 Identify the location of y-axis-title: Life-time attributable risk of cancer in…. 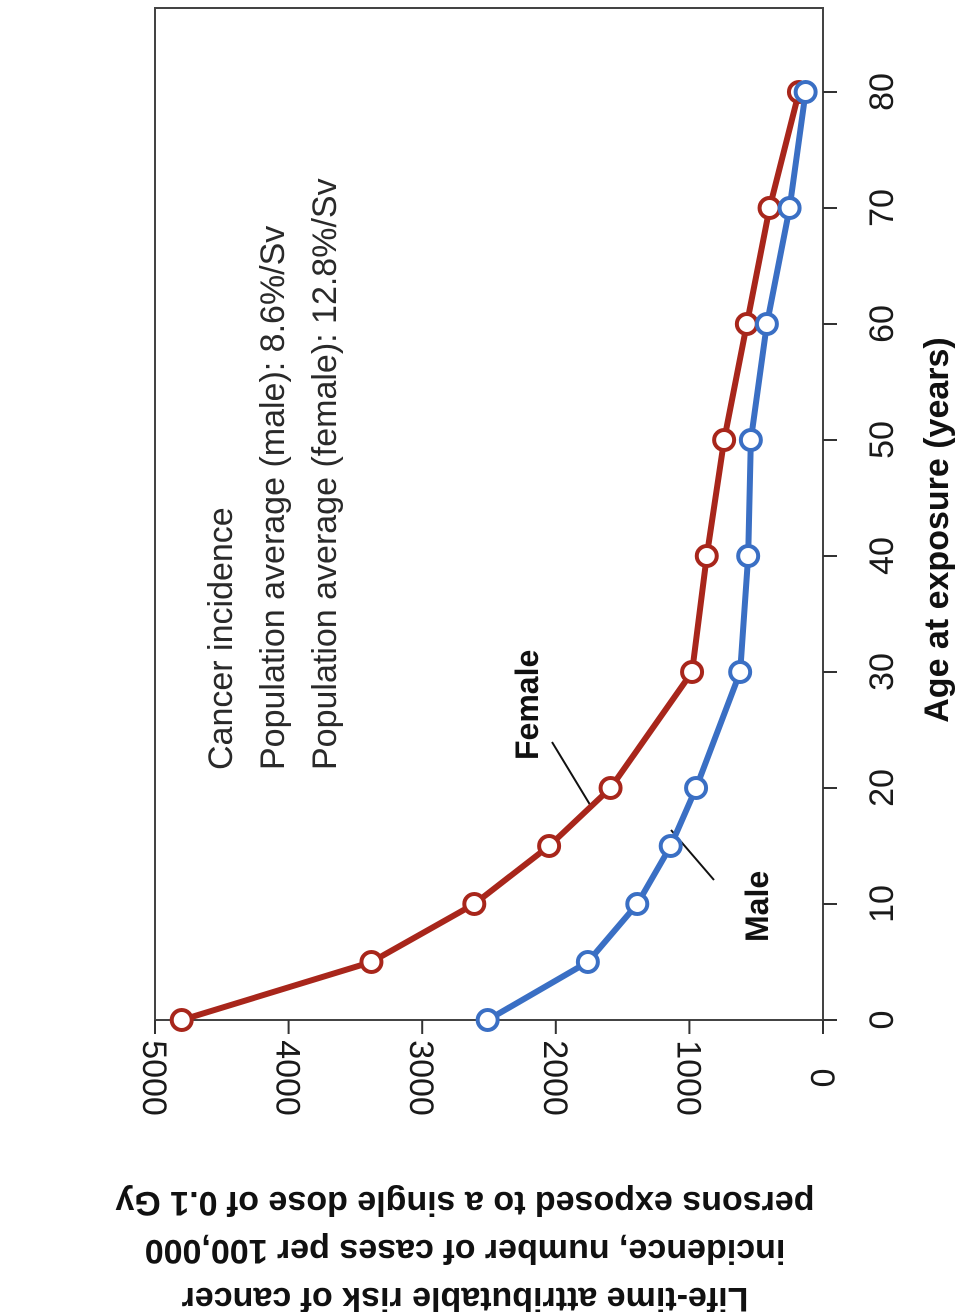
(464, 1248).